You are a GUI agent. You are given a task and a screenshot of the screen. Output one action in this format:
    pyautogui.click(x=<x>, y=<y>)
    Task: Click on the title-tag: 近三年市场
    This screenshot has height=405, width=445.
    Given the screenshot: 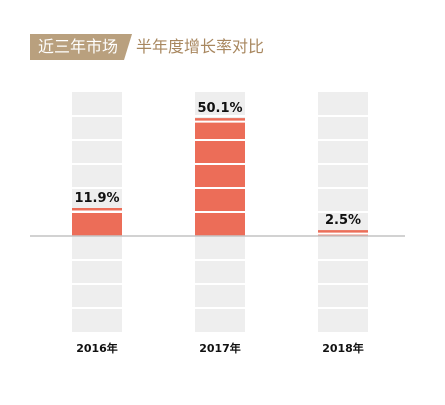 What is the action you would take?
    pyautogui.click(x=81, y=47)
    